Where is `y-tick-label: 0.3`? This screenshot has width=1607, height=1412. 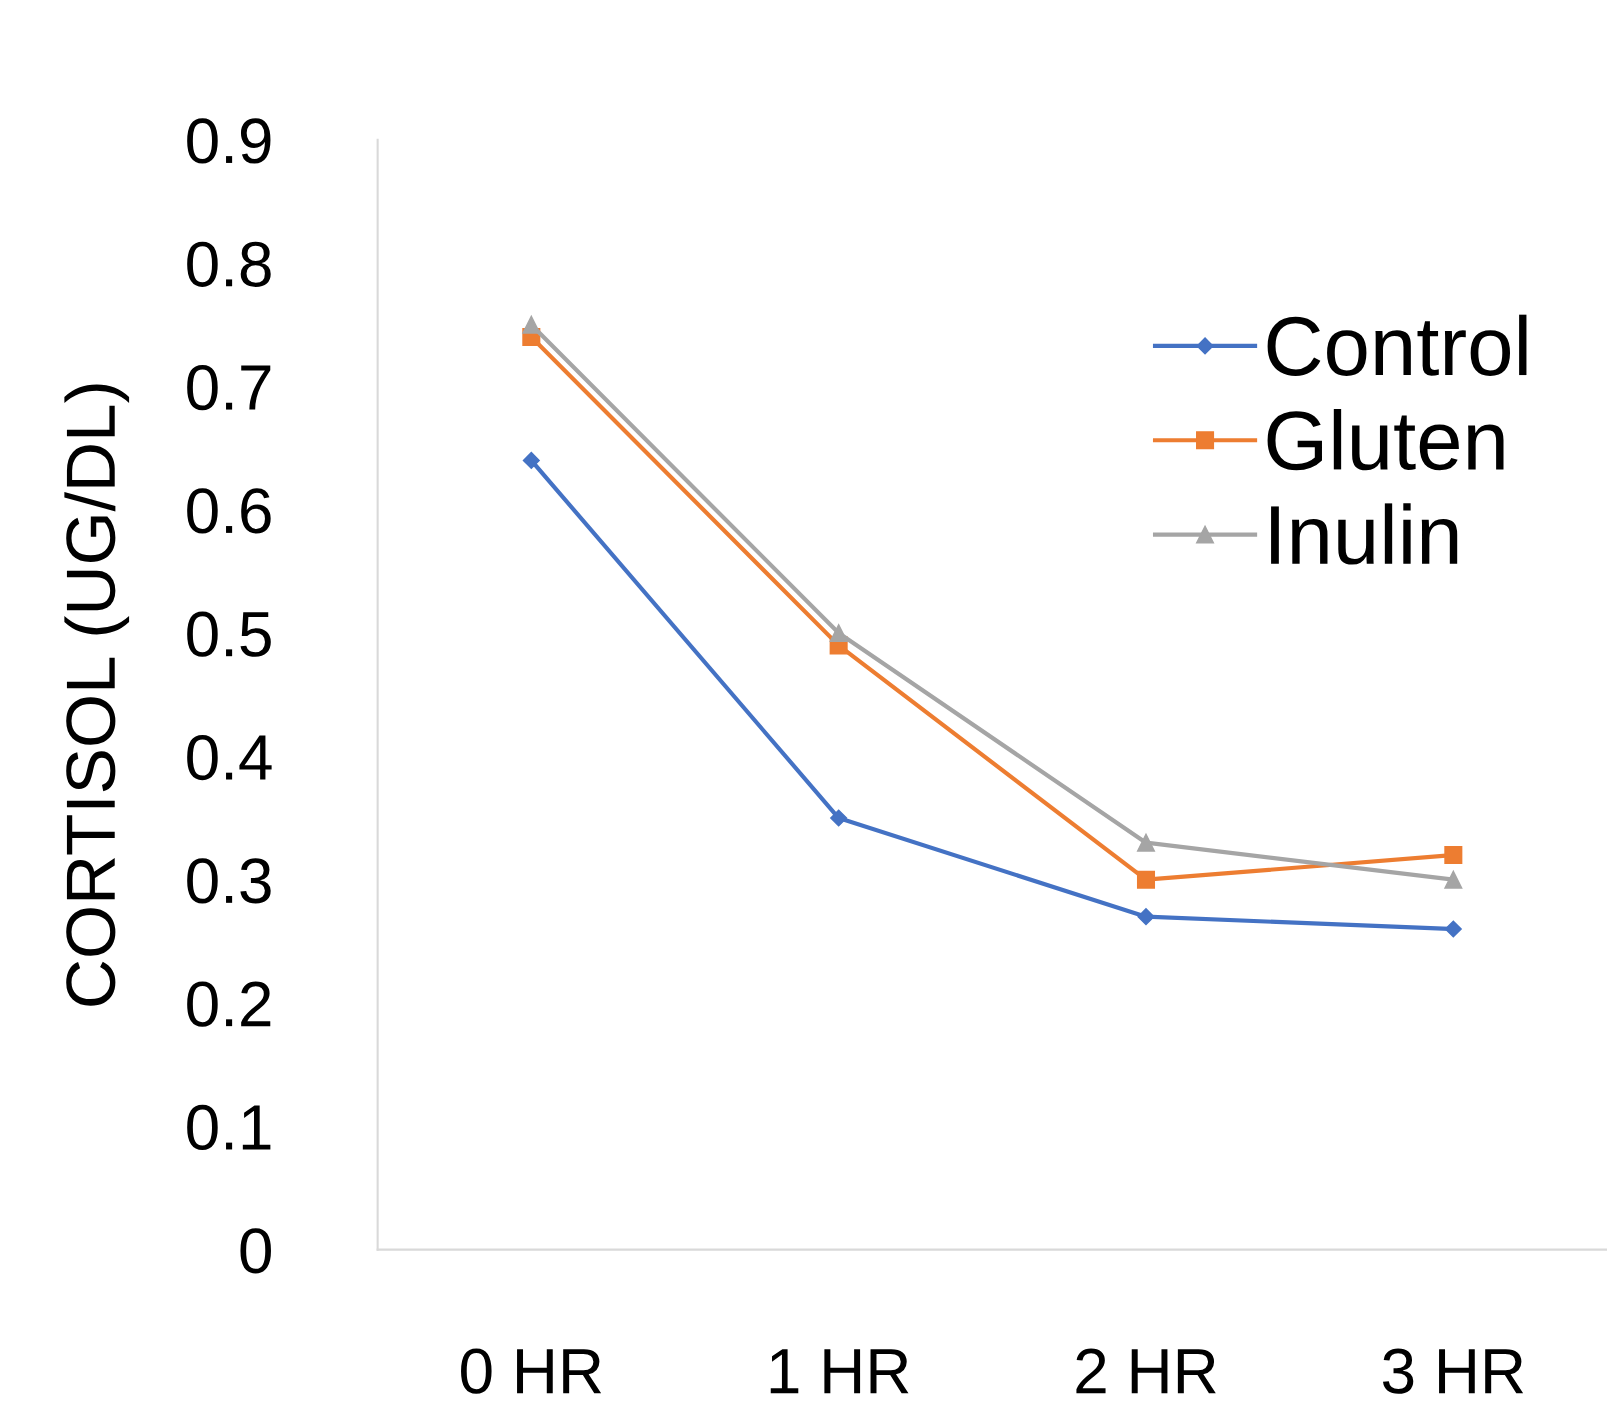
y-tick-label: 0.3 is located at coordinates (229, 881).